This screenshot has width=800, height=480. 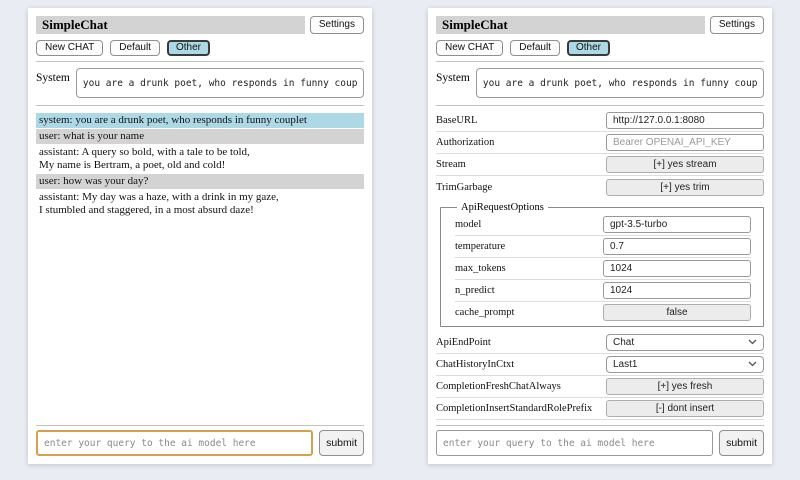 What do you see at coordinates (677, 290) in the screenshot?
I see `n-predict-input` at bounding box center [677, 290].